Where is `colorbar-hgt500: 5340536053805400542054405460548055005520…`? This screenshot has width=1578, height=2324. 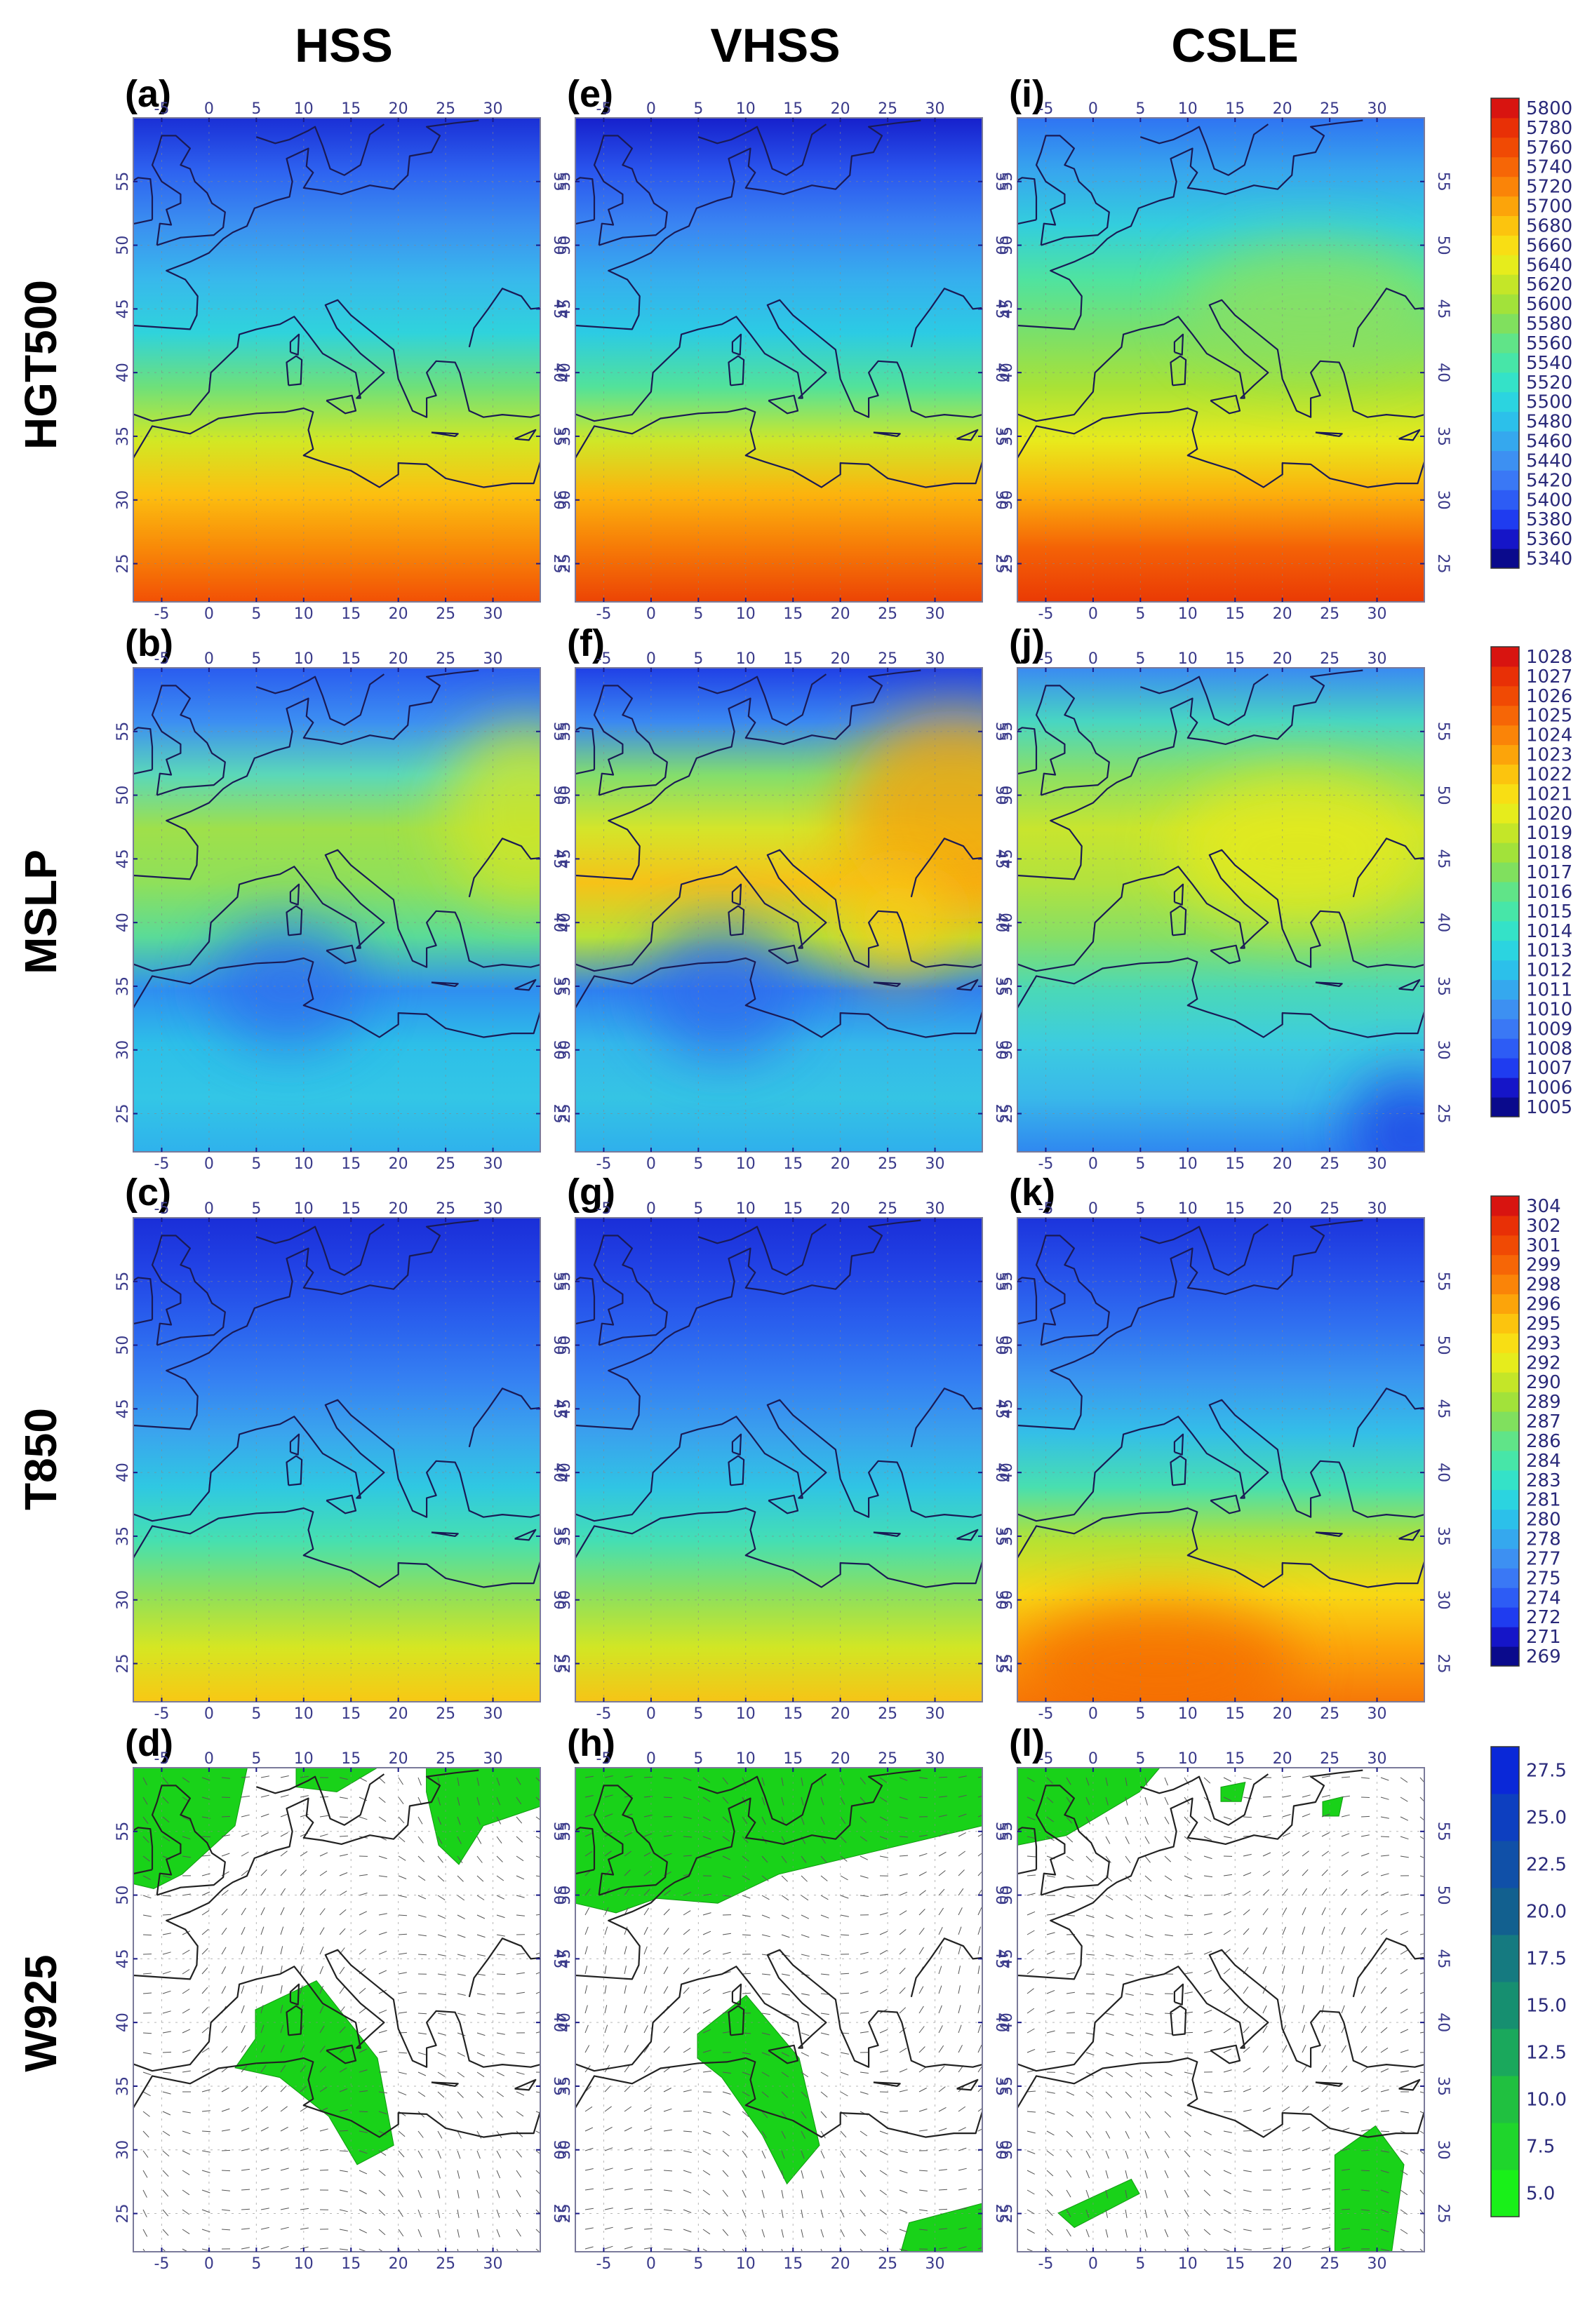
colorbar-hgt500: 5340536053805400542054405460548055005520… is located at coordinates (1531, 334).